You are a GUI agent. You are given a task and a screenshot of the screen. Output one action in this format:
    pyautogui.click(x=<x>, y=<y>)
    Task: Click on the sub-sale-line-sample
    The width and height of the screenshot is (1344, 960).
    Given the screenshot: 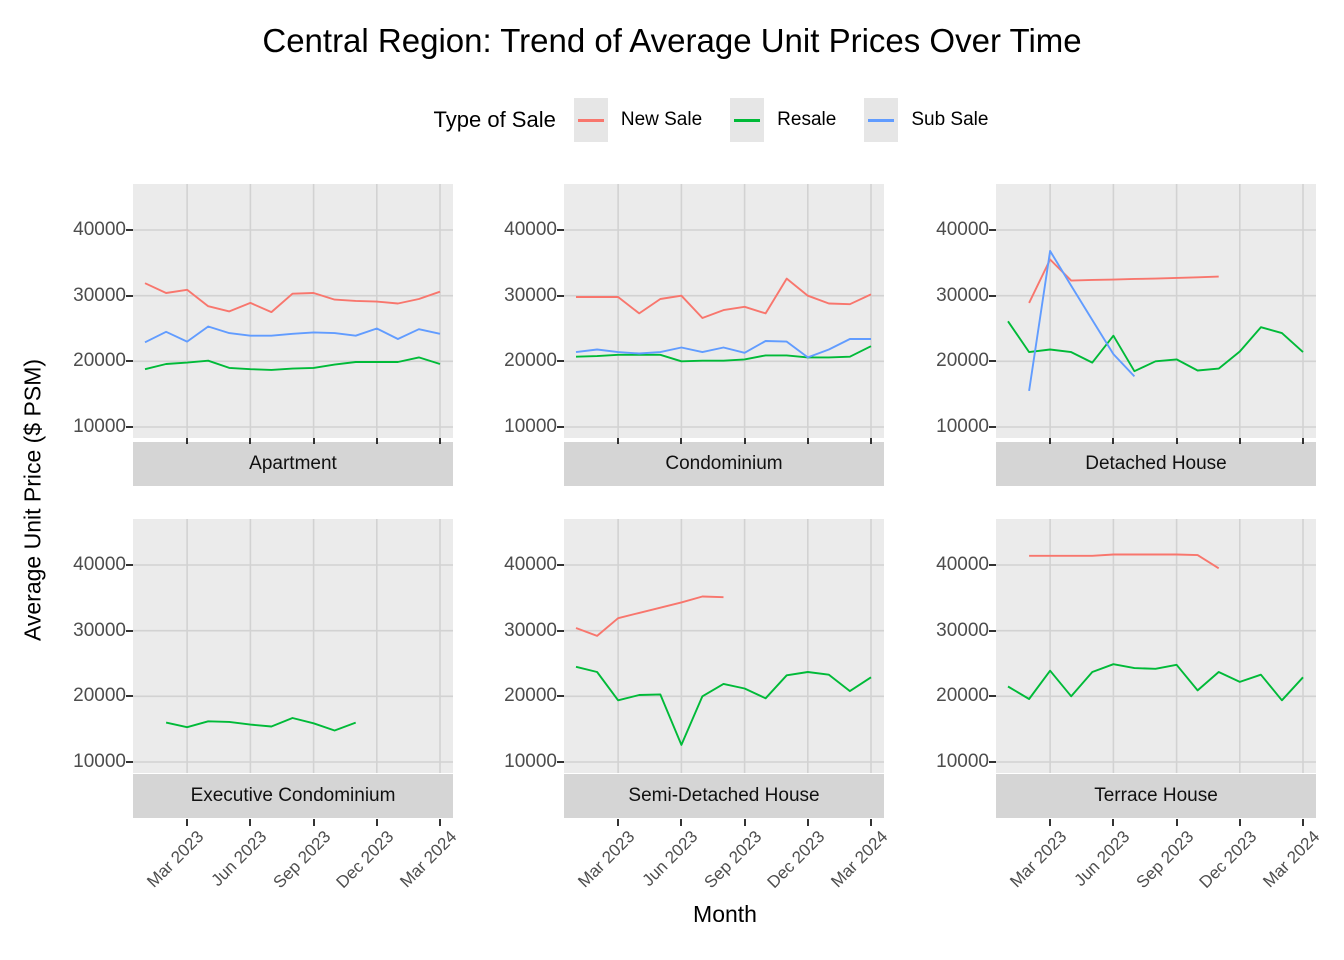 What is the action you would take?
    pyautogui.click(x=881, y=120)
    